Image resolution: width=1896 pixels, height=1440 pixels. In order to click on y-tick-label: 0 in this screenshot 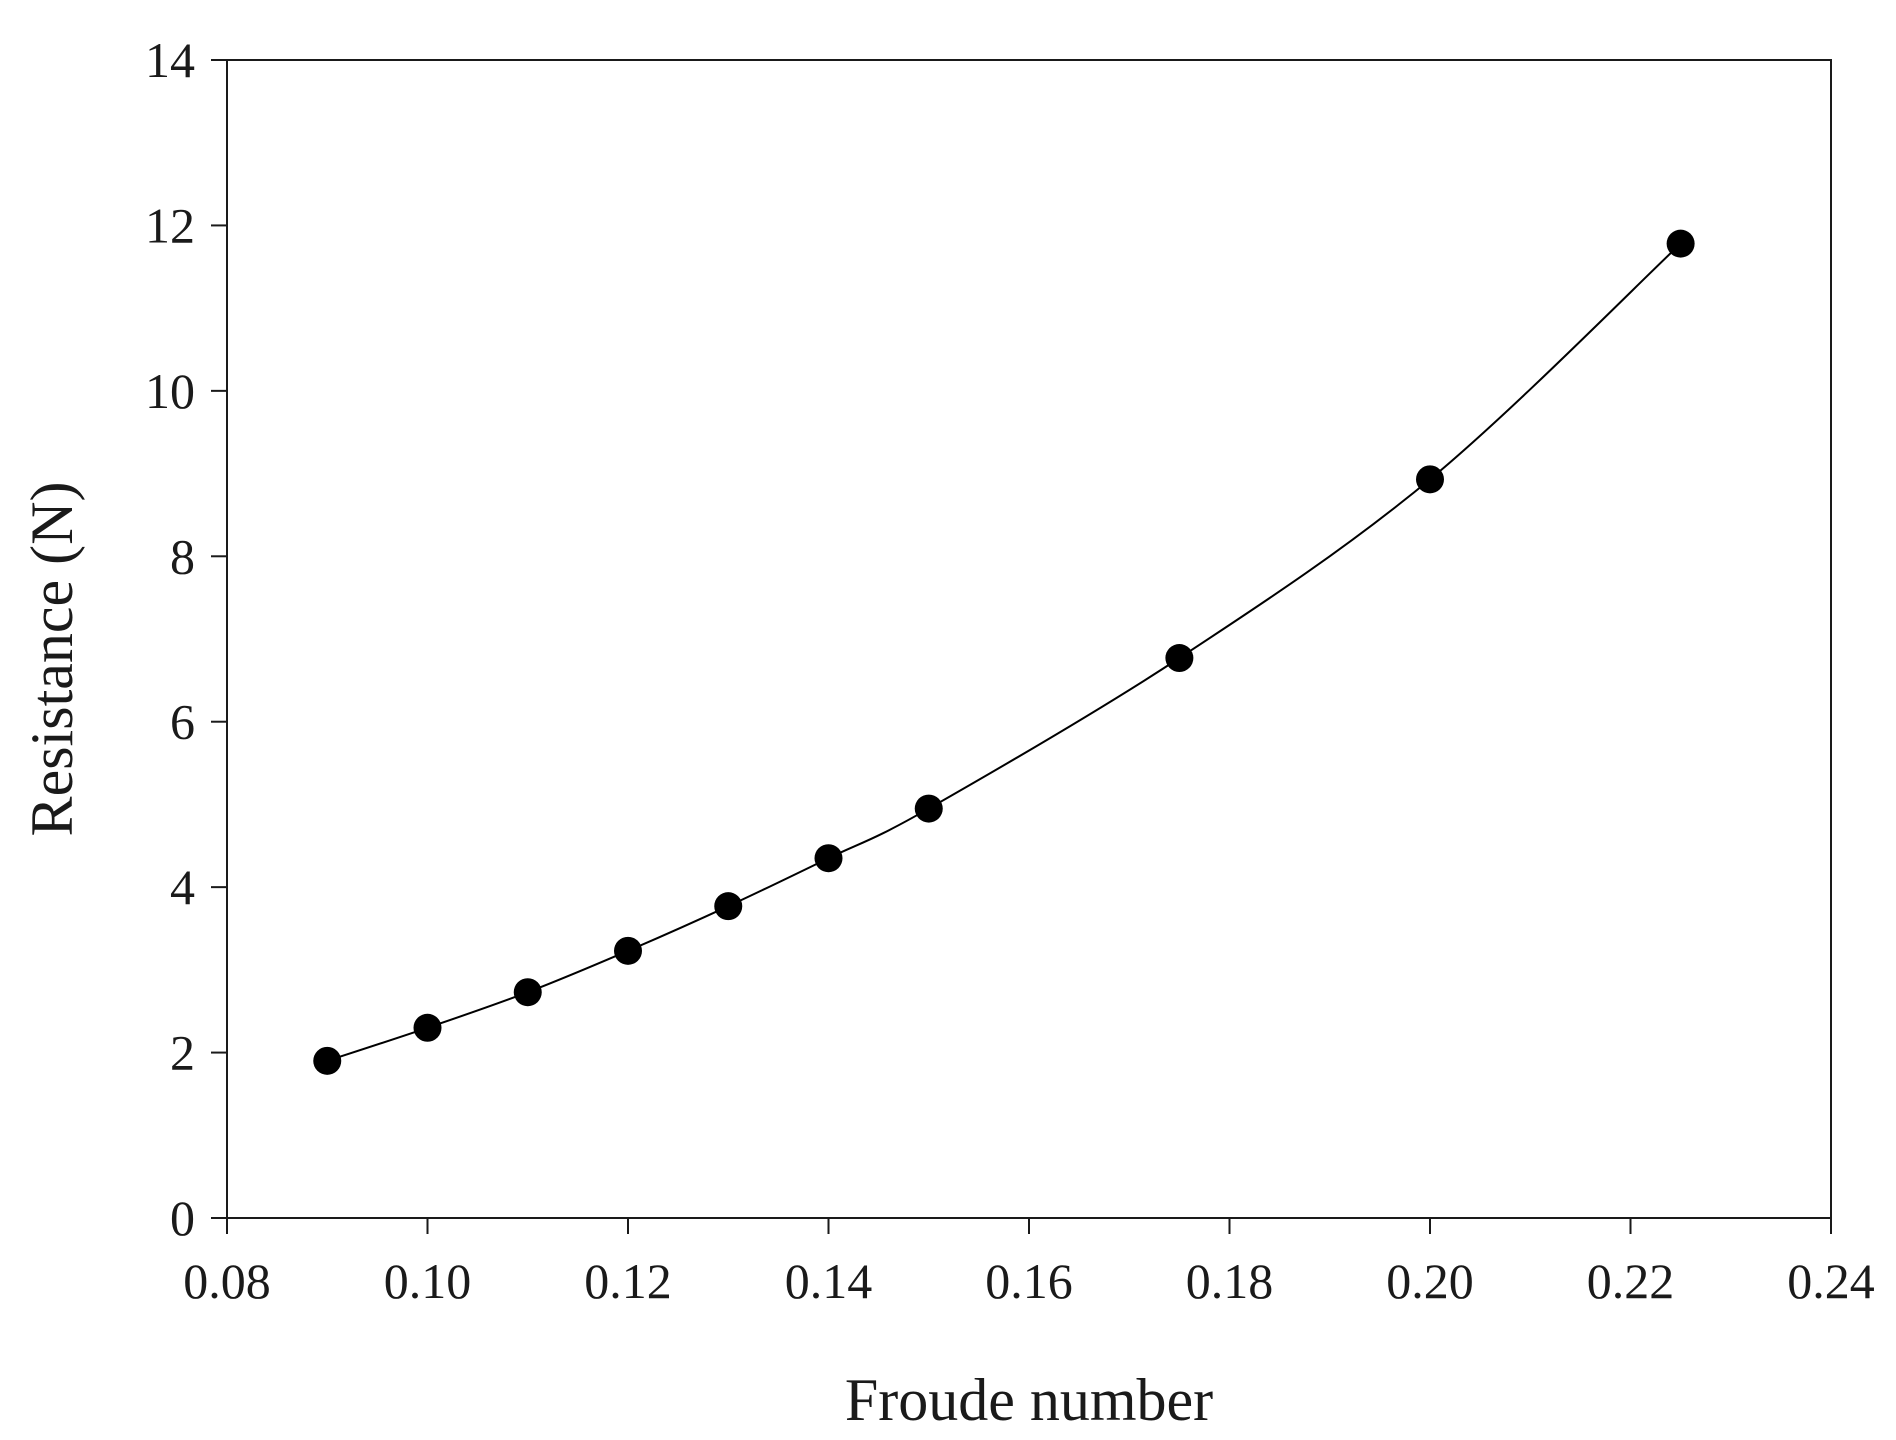, I will do `click(182, 1218)`.